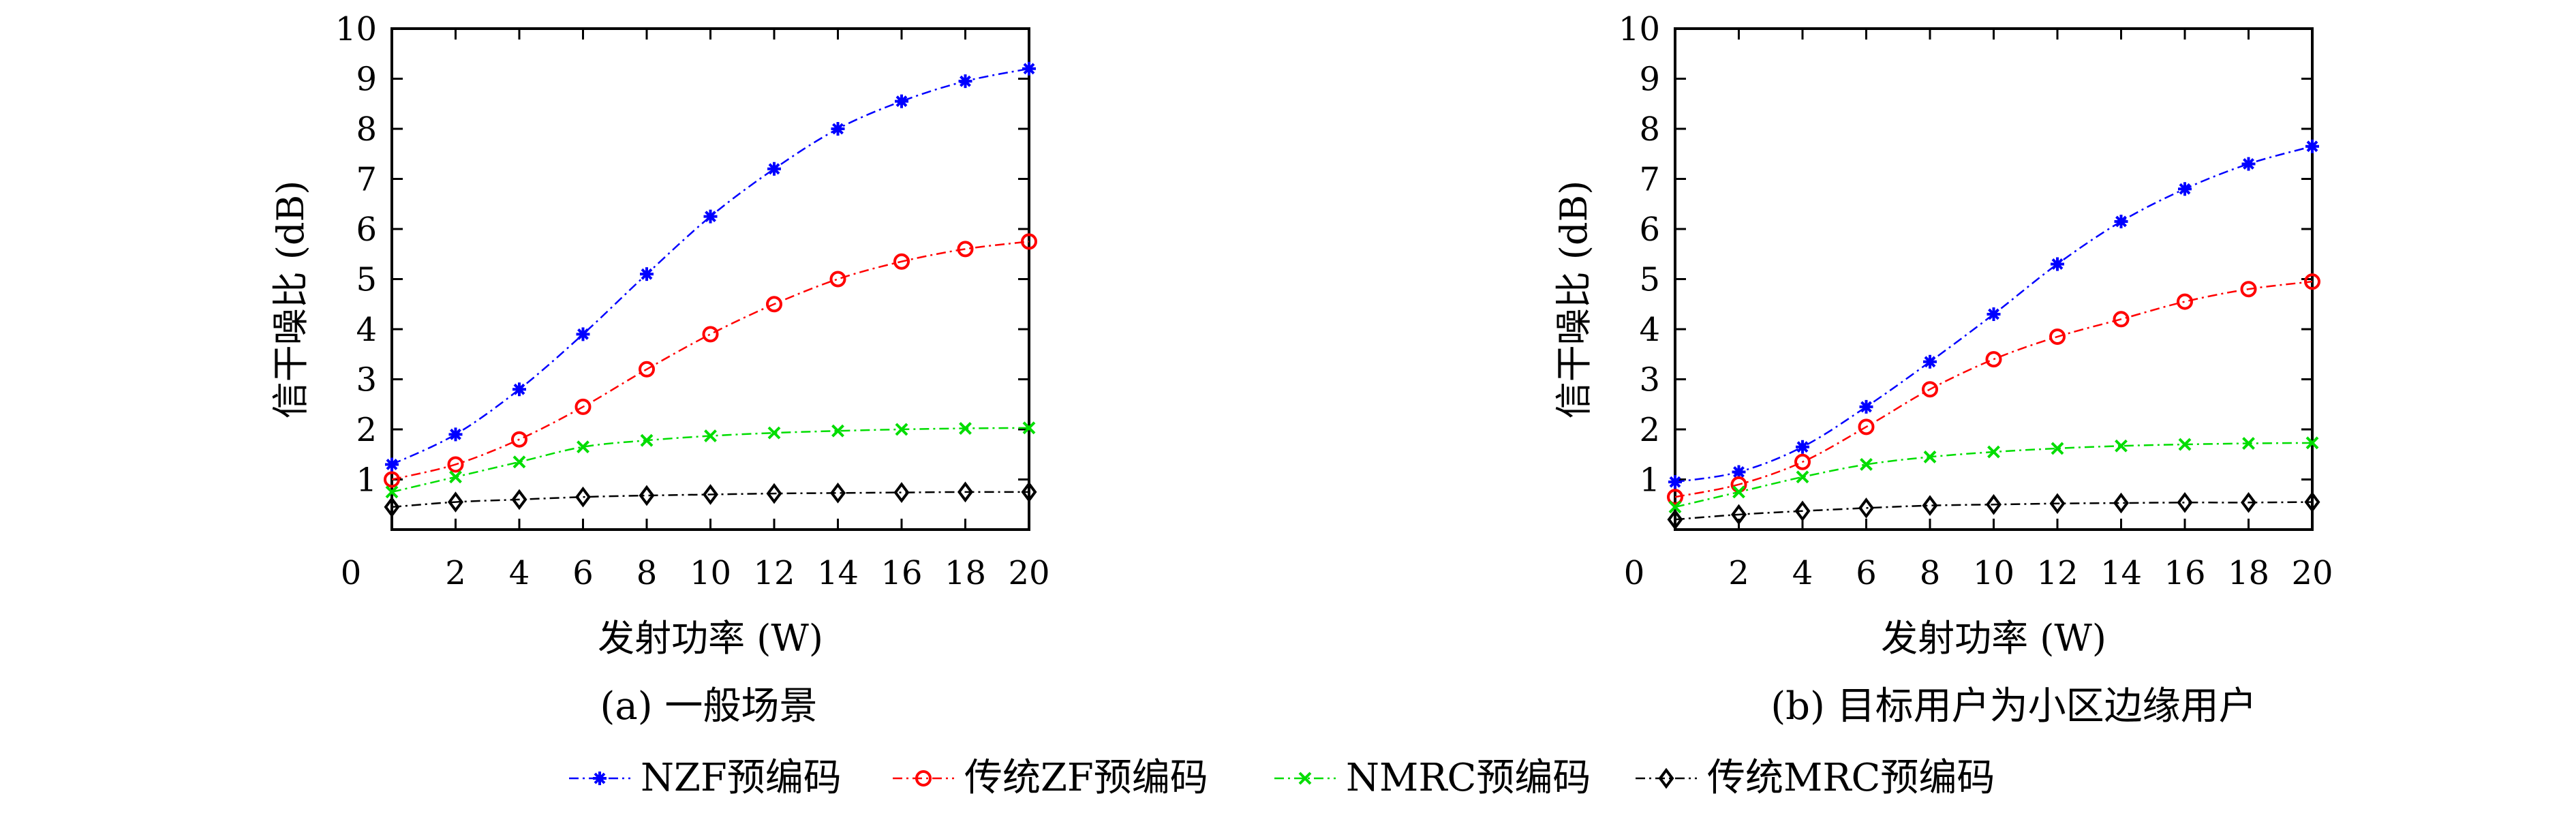 The image size is (2576, 824). Describe the element at coordinates (1851, 778) in the screenshot. I see `legend-label: 传统MRC预编码` at that location.